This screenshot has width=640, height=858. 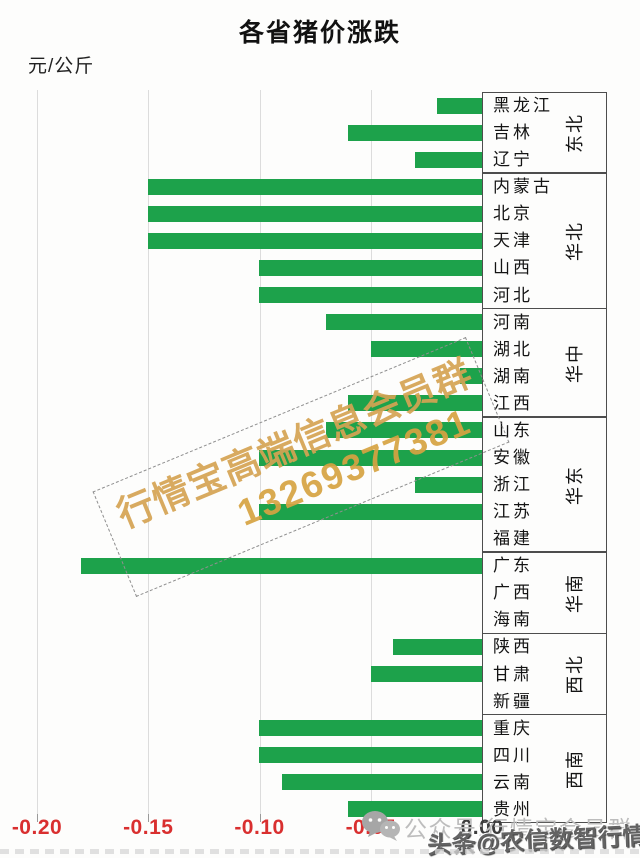 I want to click on province-label: 山东, so click(x=513, y=430).